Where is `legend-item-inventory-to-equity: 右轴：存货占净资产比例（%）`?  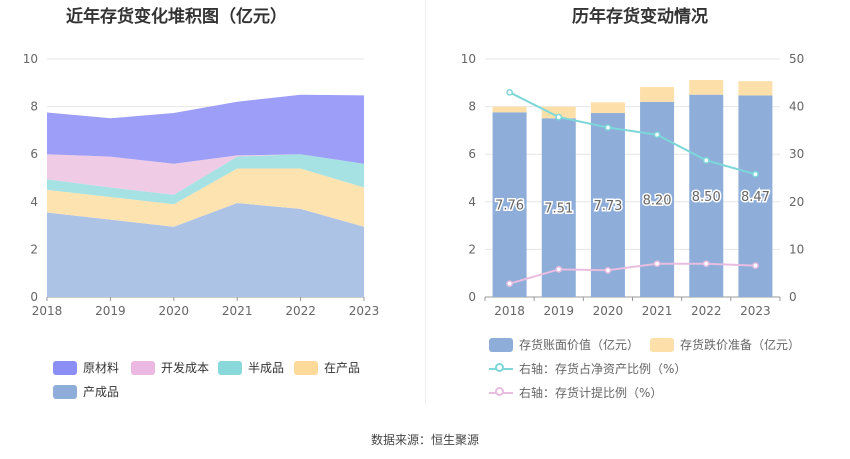
legend-item-inventory-to-equity: 右轴：存货占净资产比例（%） is located at coordinates (587, 368).